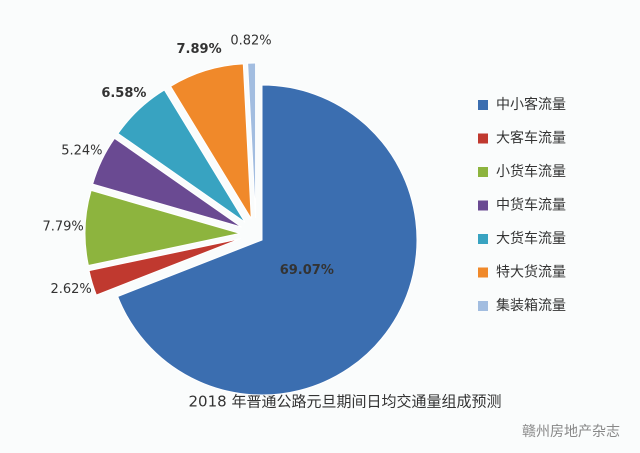 The height and width of the screenshot is (453, 640). What do you see at coordinates (345, 402) in the screenshot?
I see `chart-title: 2018 年普通公路元旦期间日均交通量组成预测` at bounding box center [345, 402].